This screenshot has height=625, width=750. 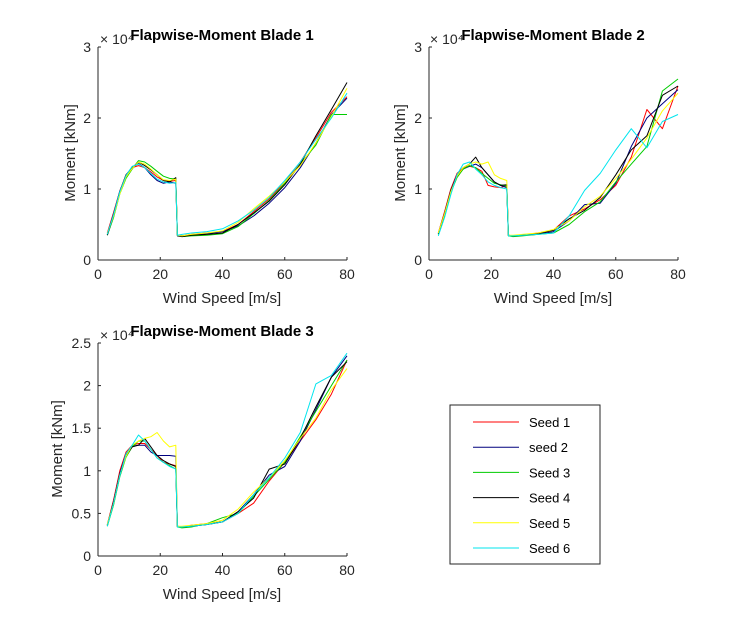 What do you see at coordinates (521, 485) in the screenshot?
I see `legend-entries: Seed 1 seed 2 Seed 3 Seed 4 Seed 5 Seed 6` at bounding box center [521, 485].